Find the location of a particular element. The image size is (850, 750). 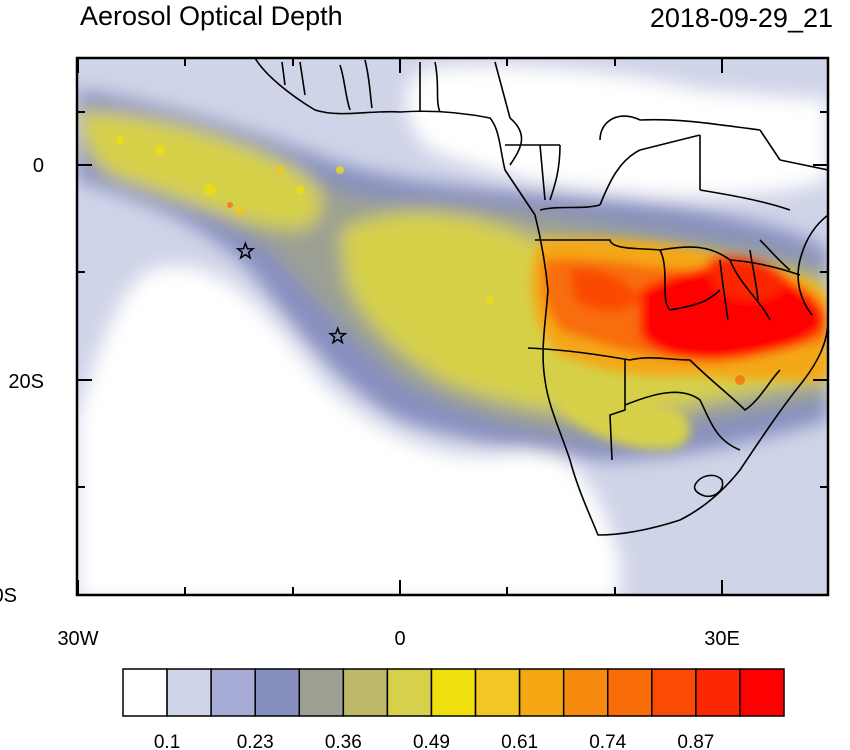

colorbar-label: 0.49 is located at coordinates (431, 741).